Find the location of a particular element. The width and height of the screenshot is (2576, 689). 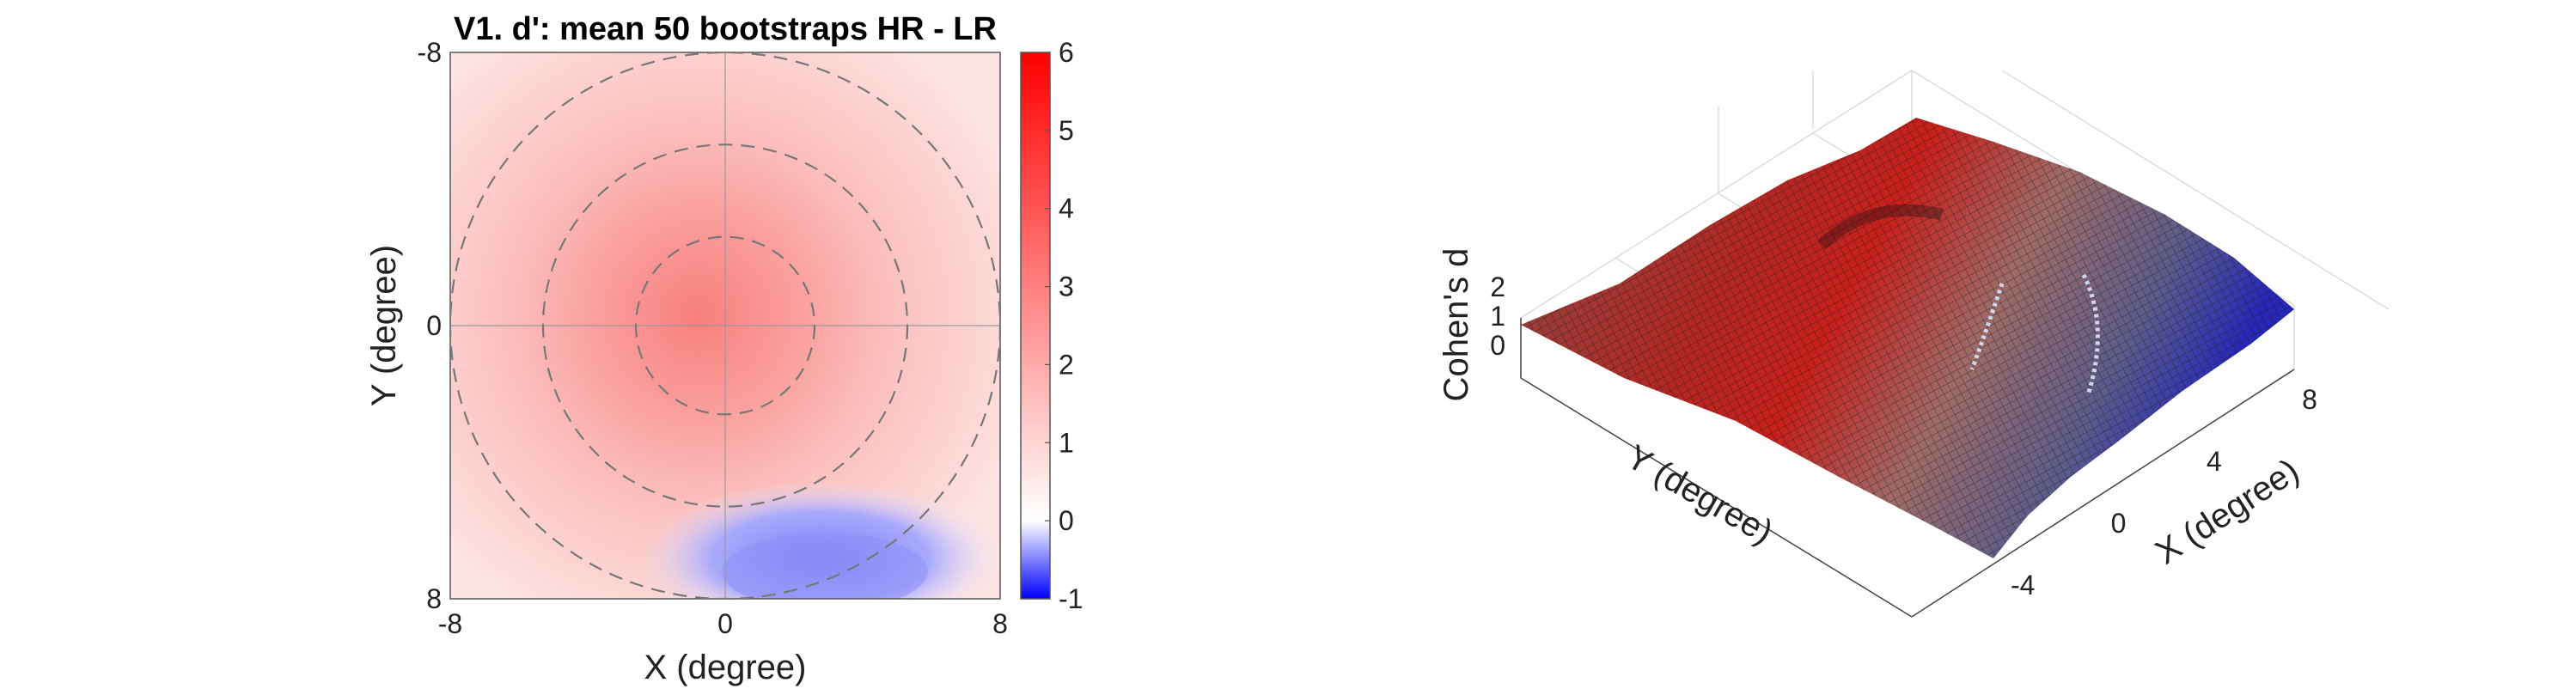

colorbar is located at coordinates (1035, 326).